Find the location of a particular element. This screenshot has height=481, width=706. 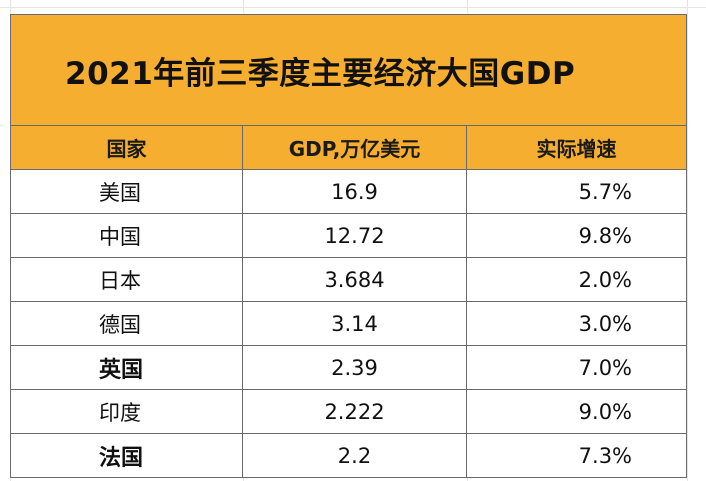

cell-country: 中国 is located at coordinates (126, 235).